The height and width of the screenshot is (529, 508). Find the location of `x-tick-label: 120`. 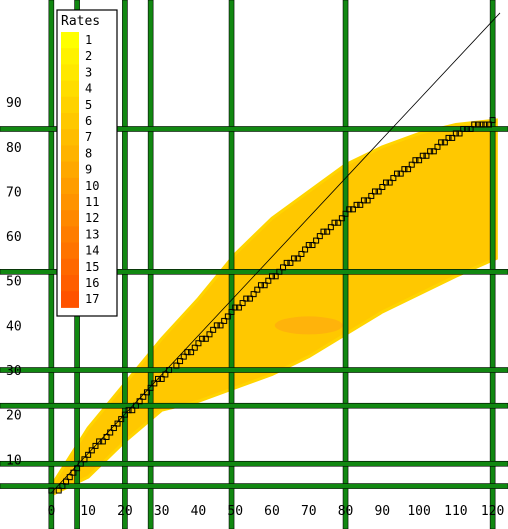

x-tick-label: 120 is located at coordinates (492, 511).